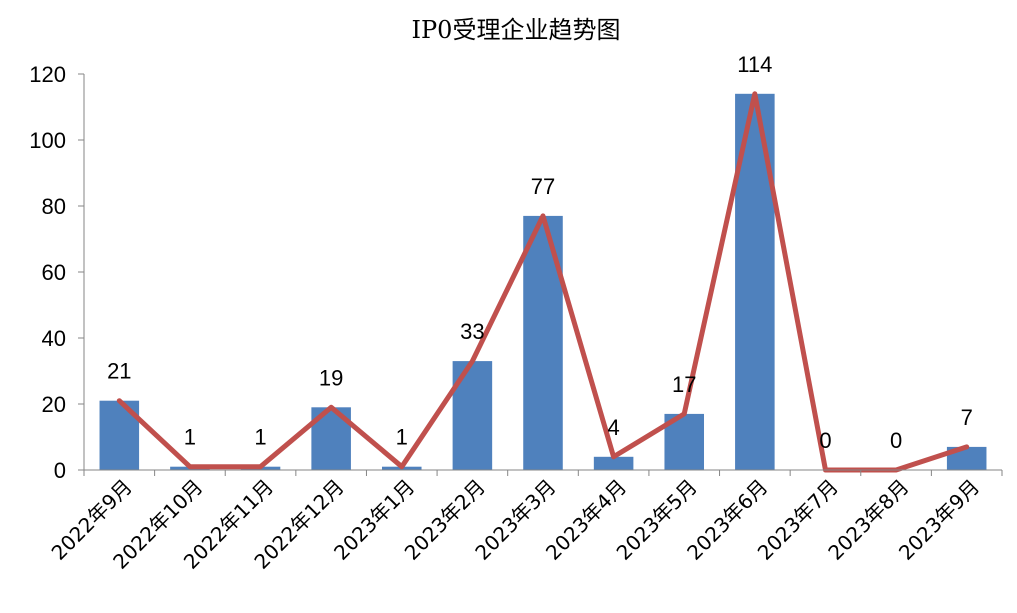 This screenshot has width=1017, height=613. I want to click on chart-title: IP0受理企业趋势图, so click(516, 30).